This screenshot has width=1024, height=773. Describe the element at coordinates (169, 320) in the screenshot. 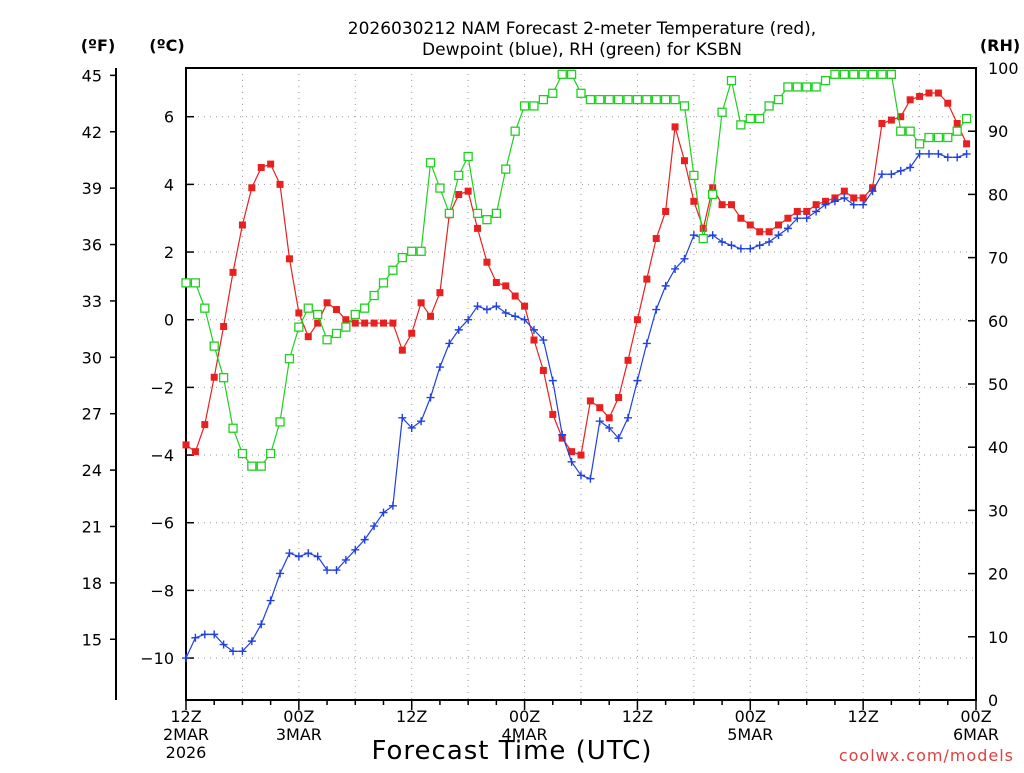

I see `celsius-tick-label: 0` at that location.